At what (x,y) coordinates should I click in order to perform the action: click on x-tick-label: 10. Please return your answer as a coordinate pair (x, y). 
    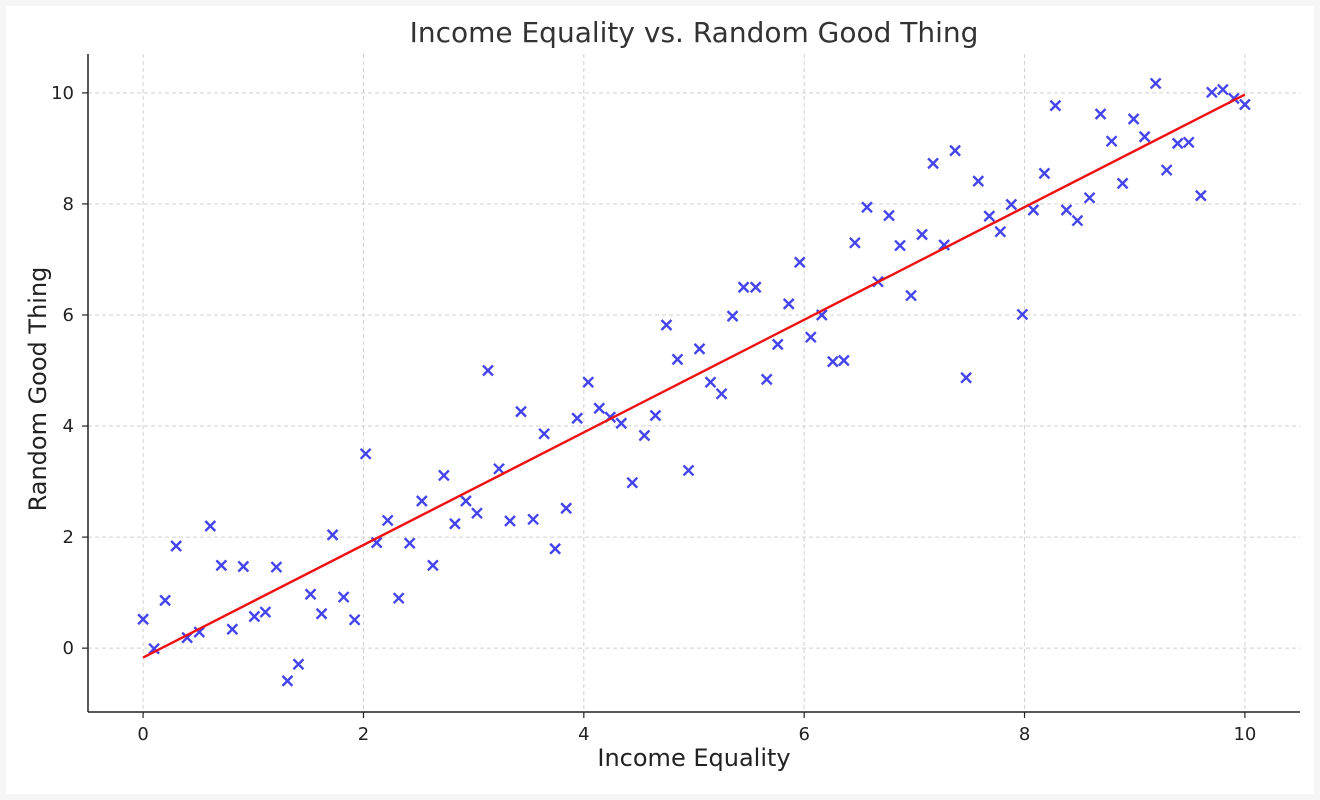
    Looking at the image, I should click on (1244, 734).